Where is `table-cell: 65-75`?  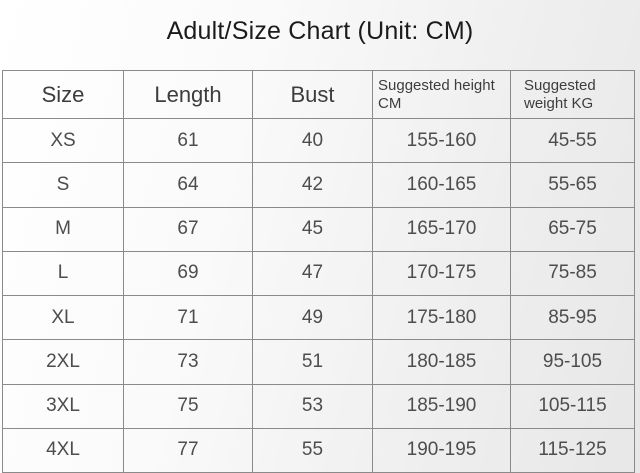
table-cell: 65-75 is located at coordinates (573, 229).